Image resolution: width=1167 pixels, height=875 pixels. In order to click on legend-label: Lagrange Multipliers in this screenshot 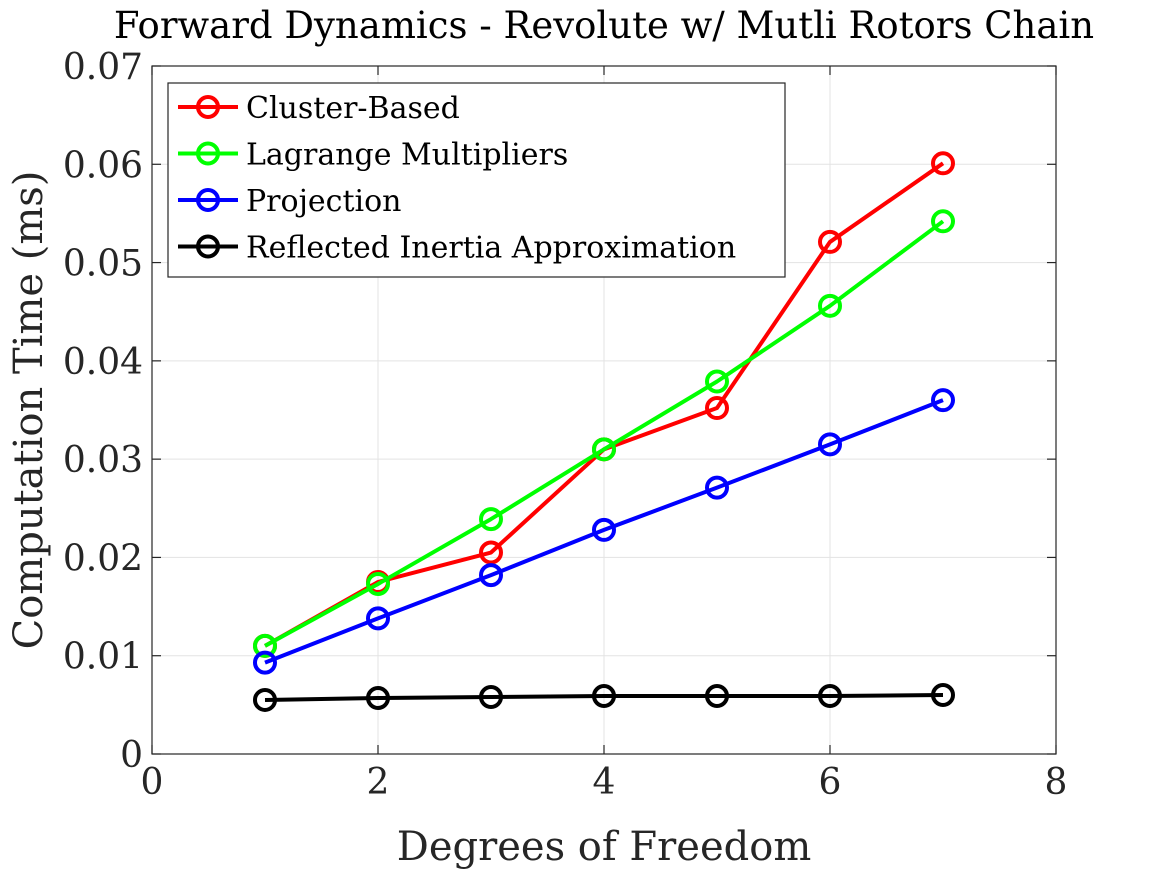, I will do `click(407, 155)`.